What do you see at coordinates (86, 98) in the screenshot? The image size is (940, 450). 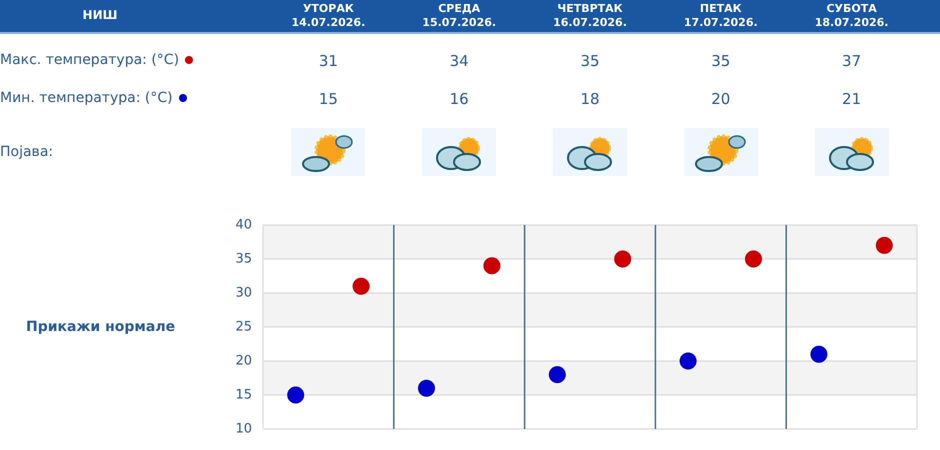 I see `legend-label: Мин. температура: (°C)` at bounding box center [86, 98].